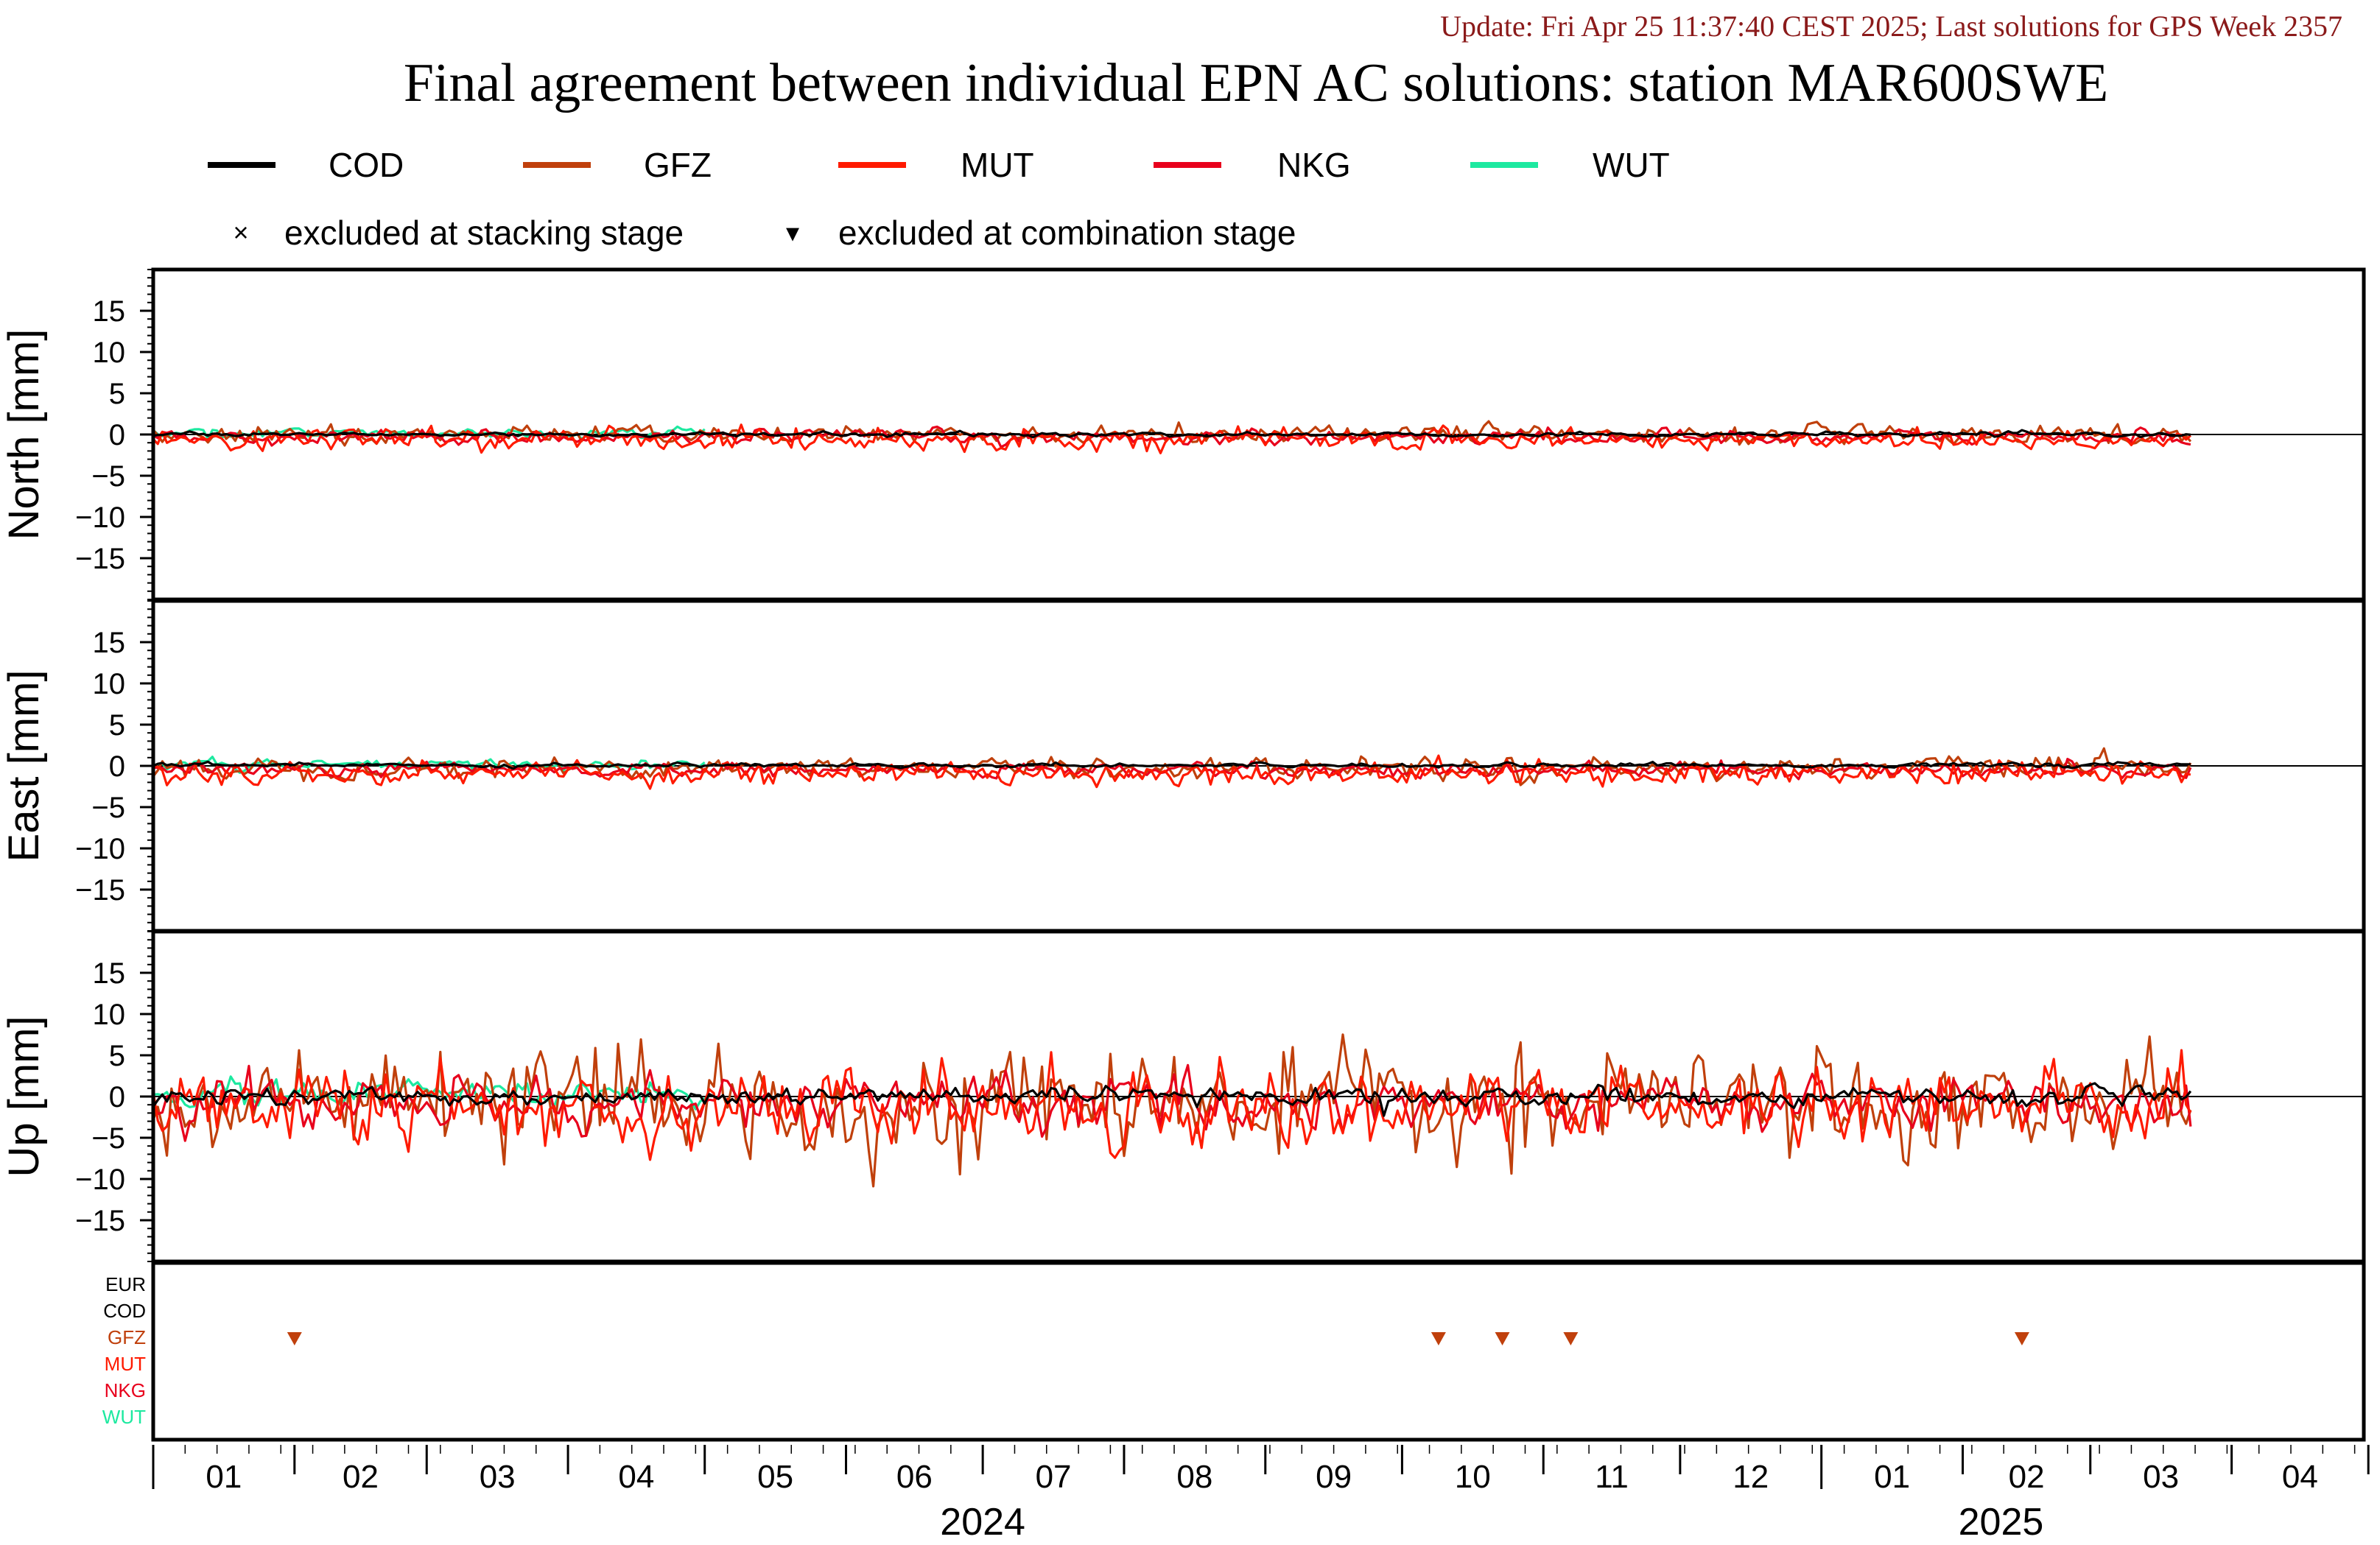 This screenshot has height=1545, width=2380. What do you see at coordinates (124, 1417) in the screenshot?
I see `exclusion-row-label: WUT` at bounding box center [124, 1417].